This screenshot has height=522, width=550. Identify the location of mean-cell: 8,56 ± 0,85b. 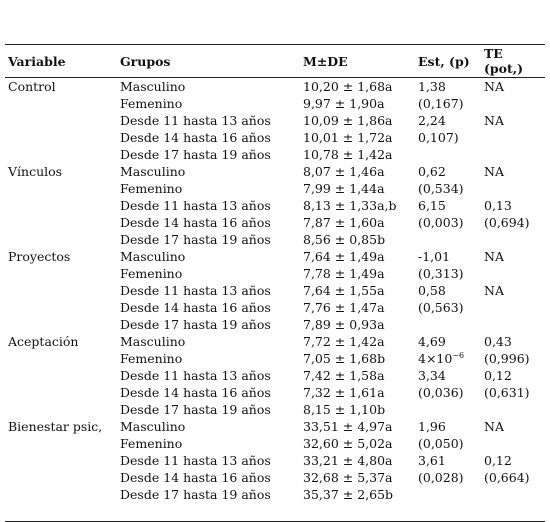
(344, 239).